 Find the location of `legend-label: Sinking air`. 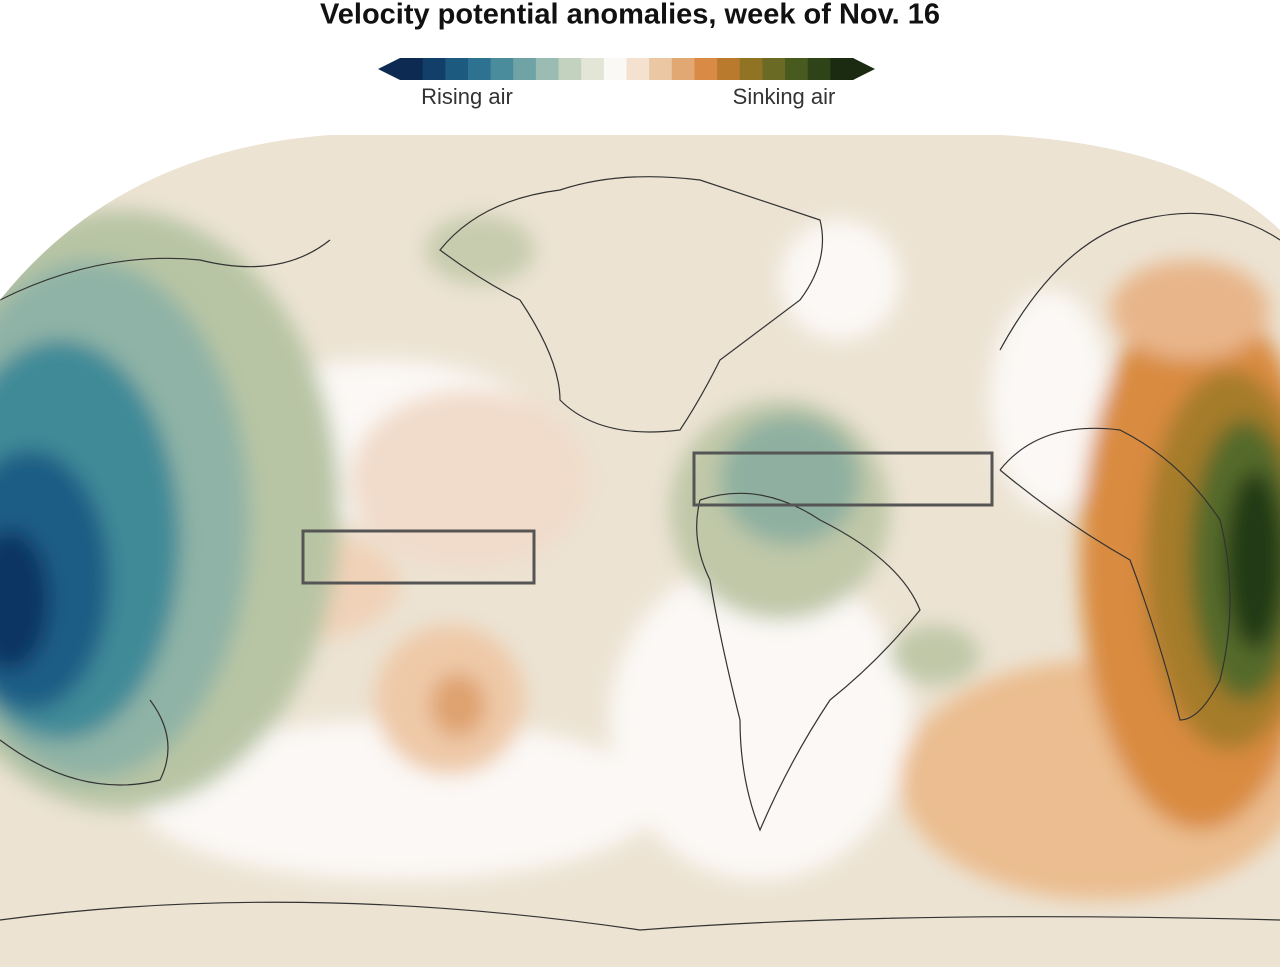

legend-label: Sinking air is located at coordinates (784, 96).